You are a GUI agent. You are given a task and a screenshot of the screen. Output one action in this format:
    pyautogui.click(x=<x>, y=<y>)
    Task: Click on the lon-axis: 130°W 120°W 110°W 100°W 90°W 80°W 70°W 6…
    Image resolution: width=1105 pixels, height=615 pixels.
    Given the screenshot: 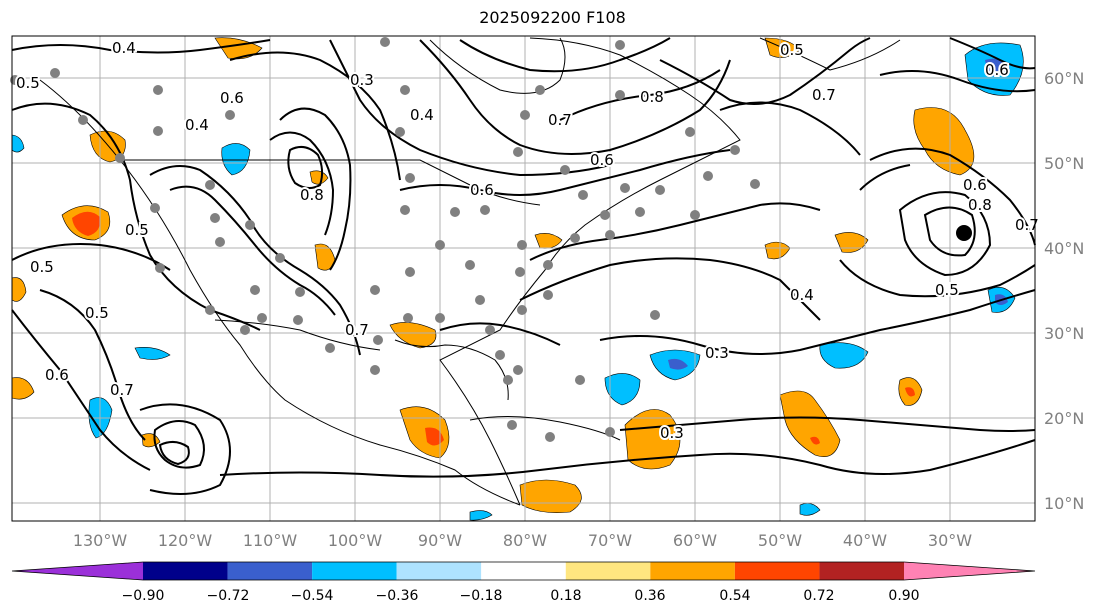 What is the action you would take?
    pyautogui.click(x=522, y=540)
    